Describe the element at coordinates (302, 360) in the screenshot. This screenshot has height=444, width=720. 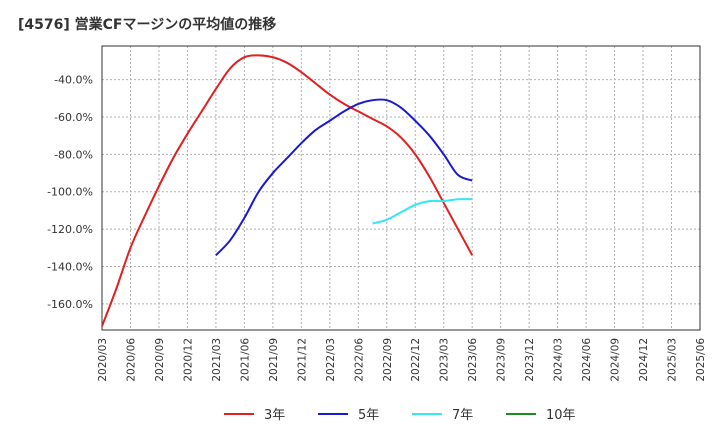
I see `x-tick-label: 2021/12` at that location.